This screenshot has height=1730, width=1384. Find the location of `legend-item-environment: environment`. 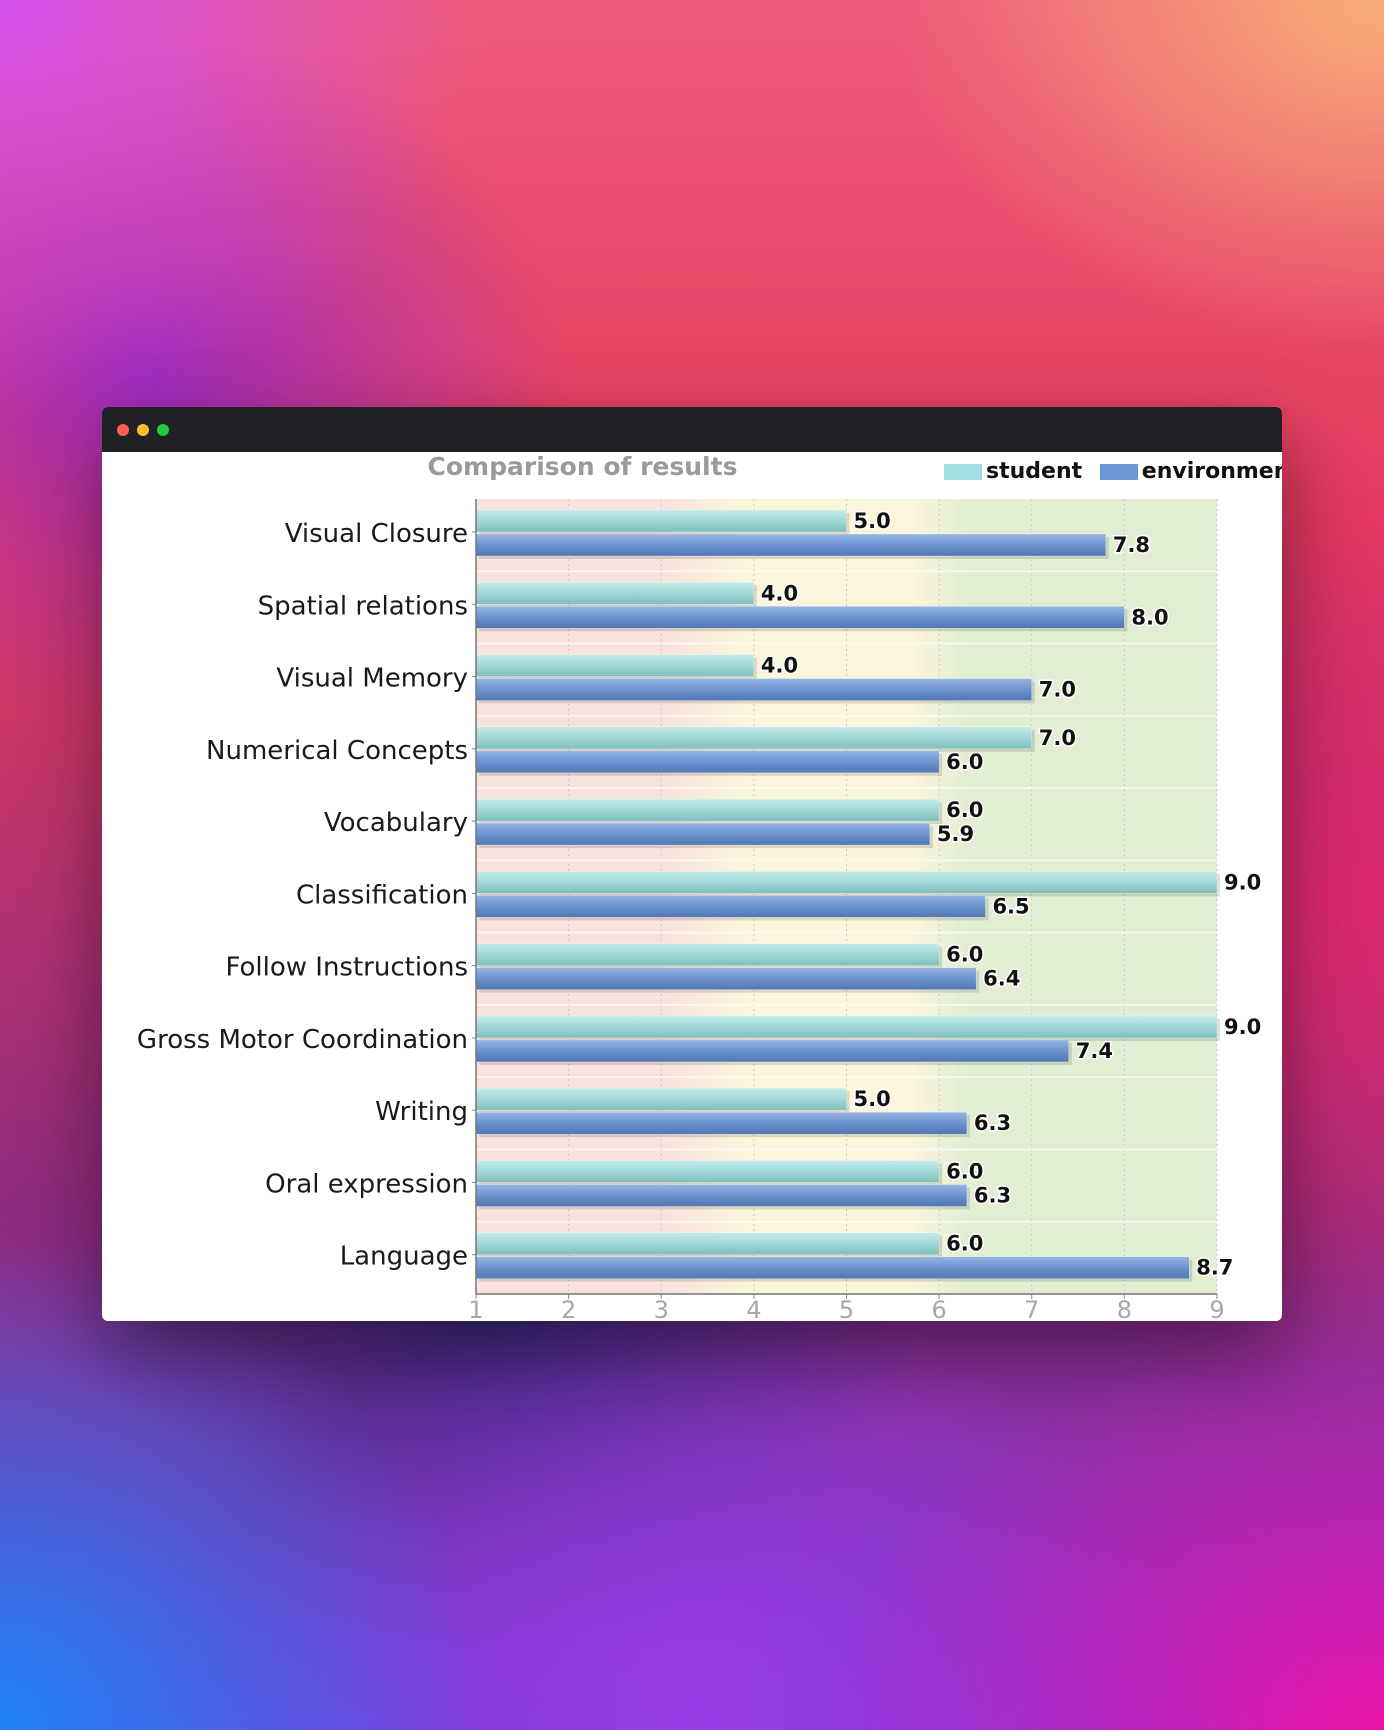

legend-item-environment: environment is located at coordinates (1190, 471).